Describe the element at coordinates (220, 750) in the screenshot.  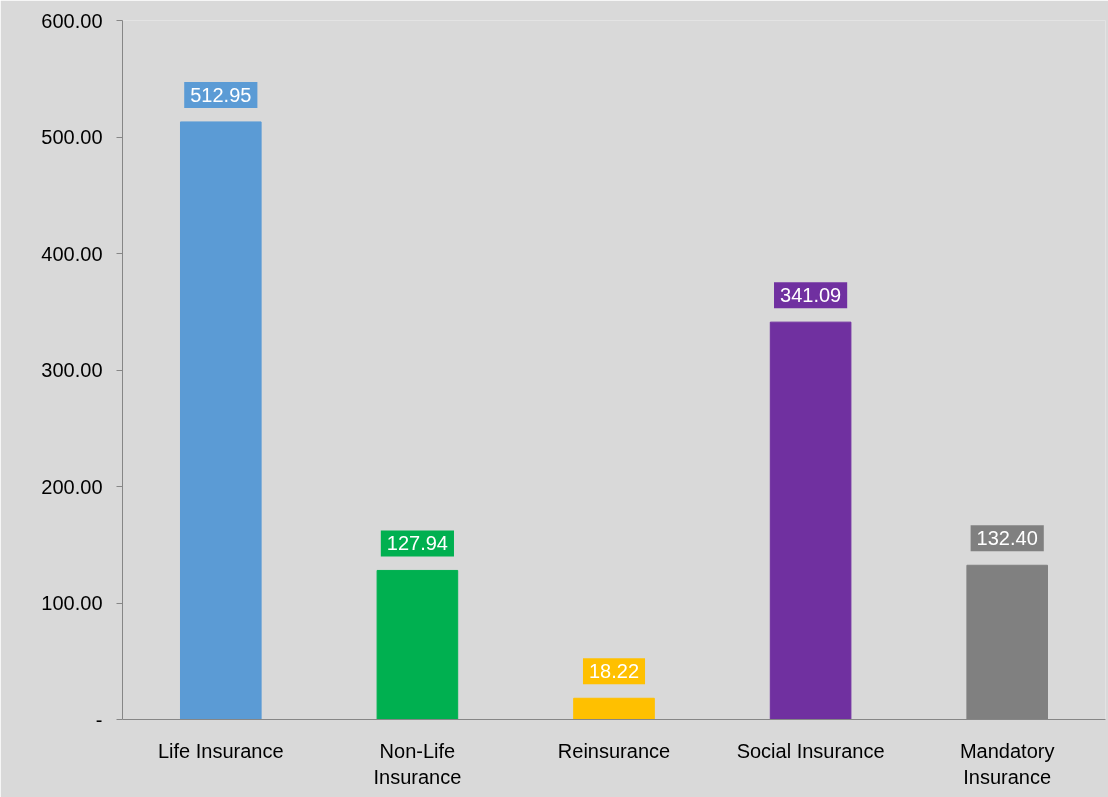
I see `x-tick-label: Life Insurance` at that location.